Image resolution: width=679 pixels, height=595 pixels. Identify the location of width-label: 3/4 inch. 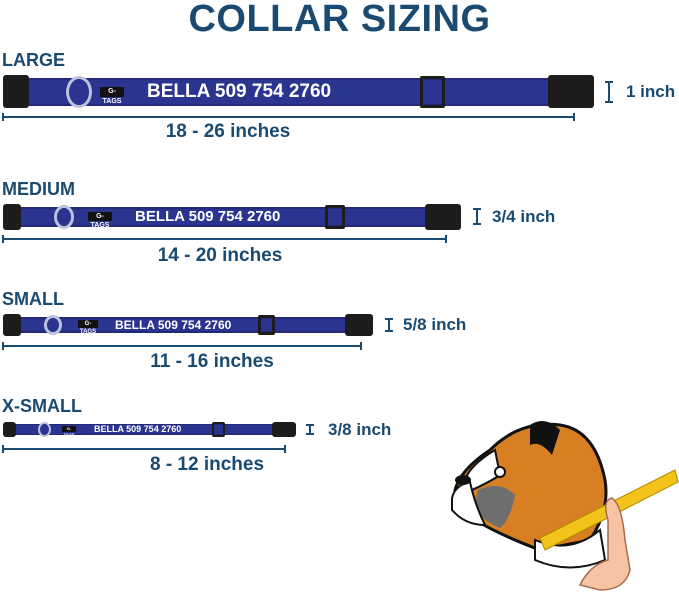
(524, 216).